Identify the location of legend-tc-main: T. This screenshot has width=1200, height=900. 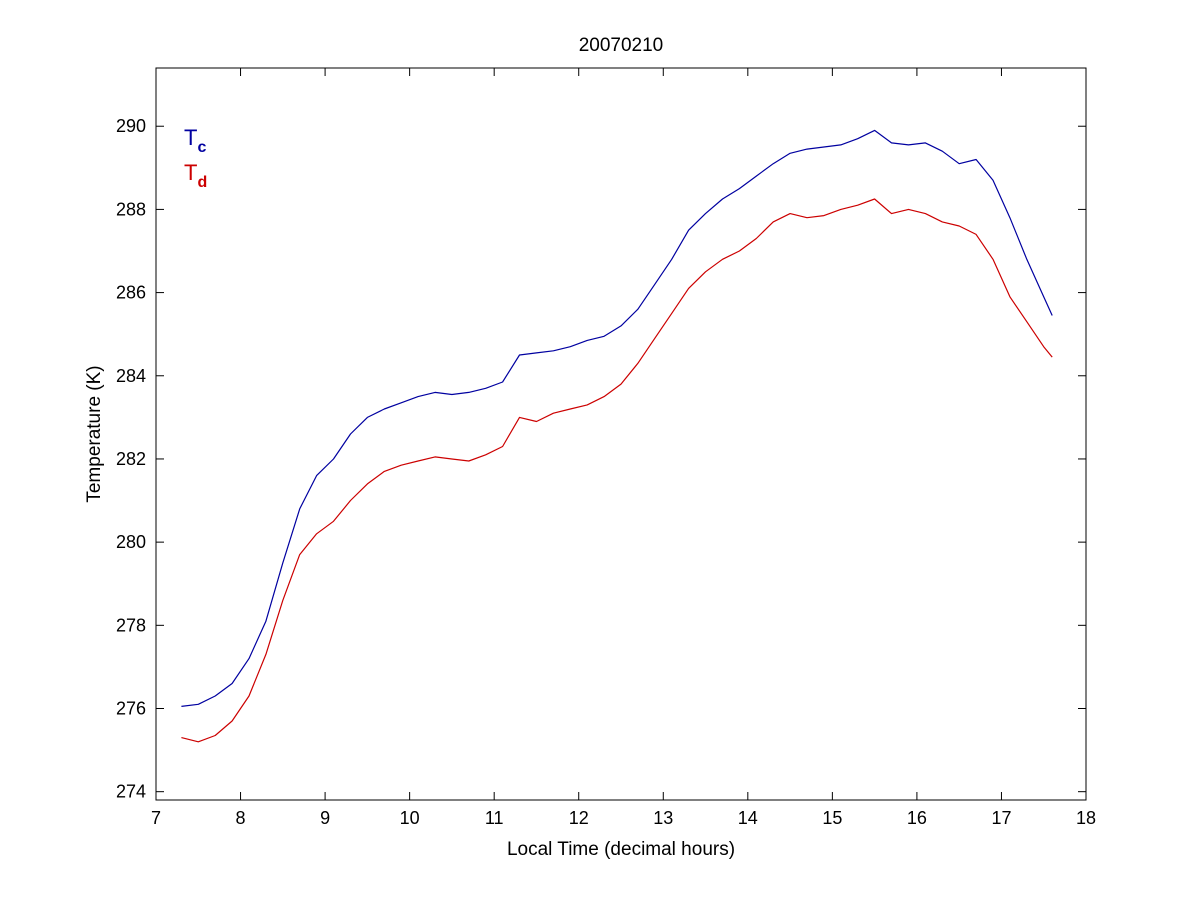
(190, 137).